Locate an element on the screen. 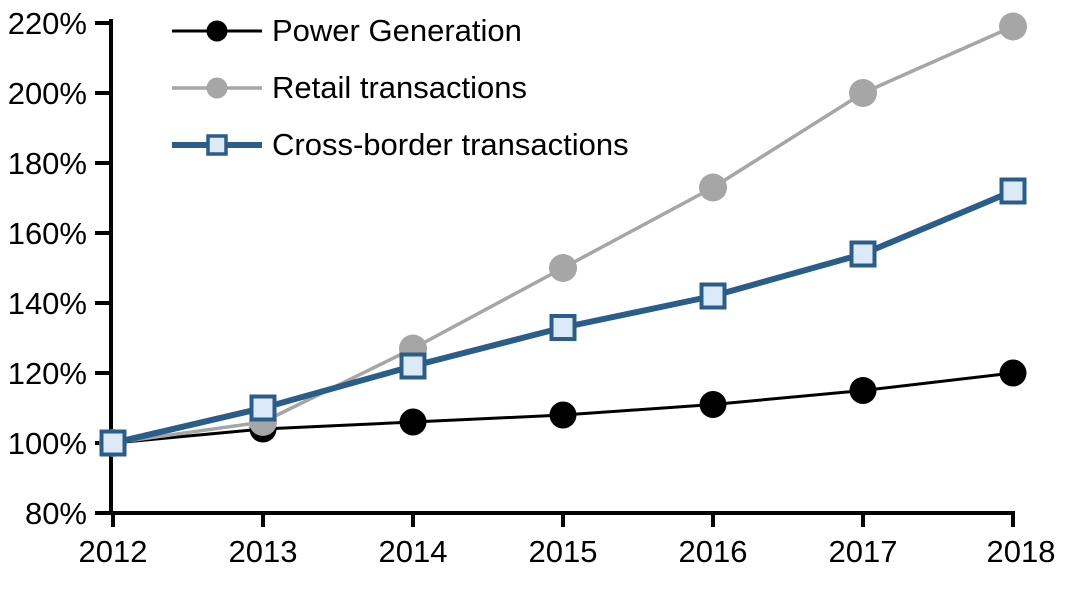  data-point-power-generation-2017 is located at coordinates (863, 390).